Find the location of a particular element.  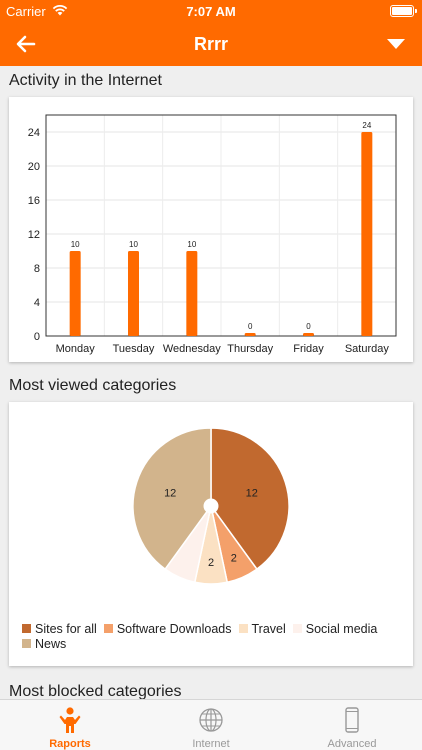

y-tick-label: 4 is located at coordinates (37, 303).